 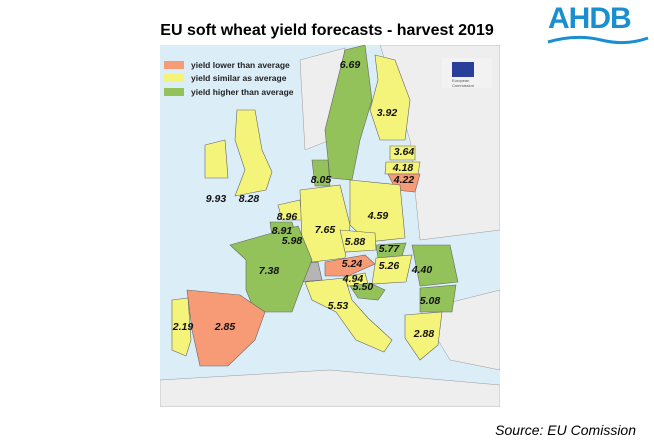 I want to click on yield-label: 6.69, so click(x=350, y=65).